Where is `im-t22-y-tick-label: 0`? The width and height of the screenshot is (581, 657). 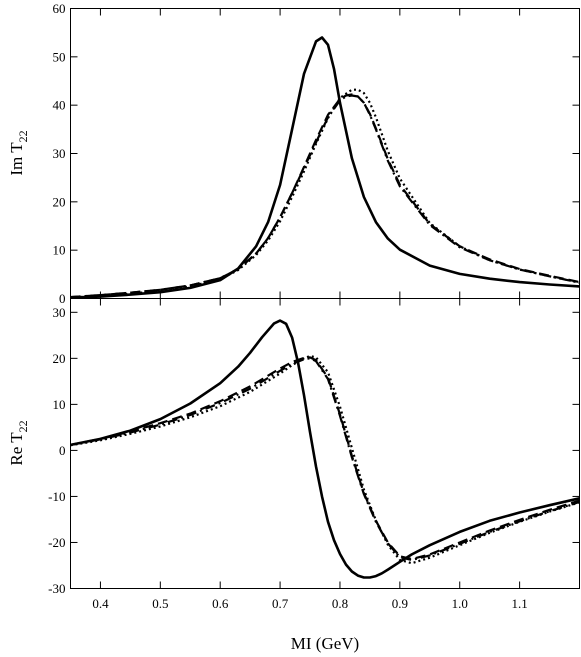 im-t22-y-tick-label: 0 is located at coordinates (62, 298).